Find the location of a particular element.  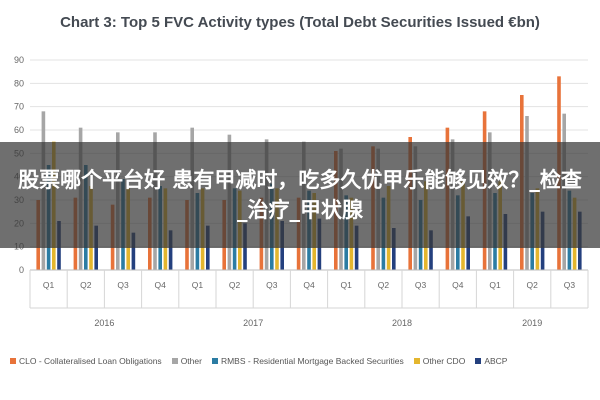

y-tick-label: 0 is located at coordinates (21, 270).